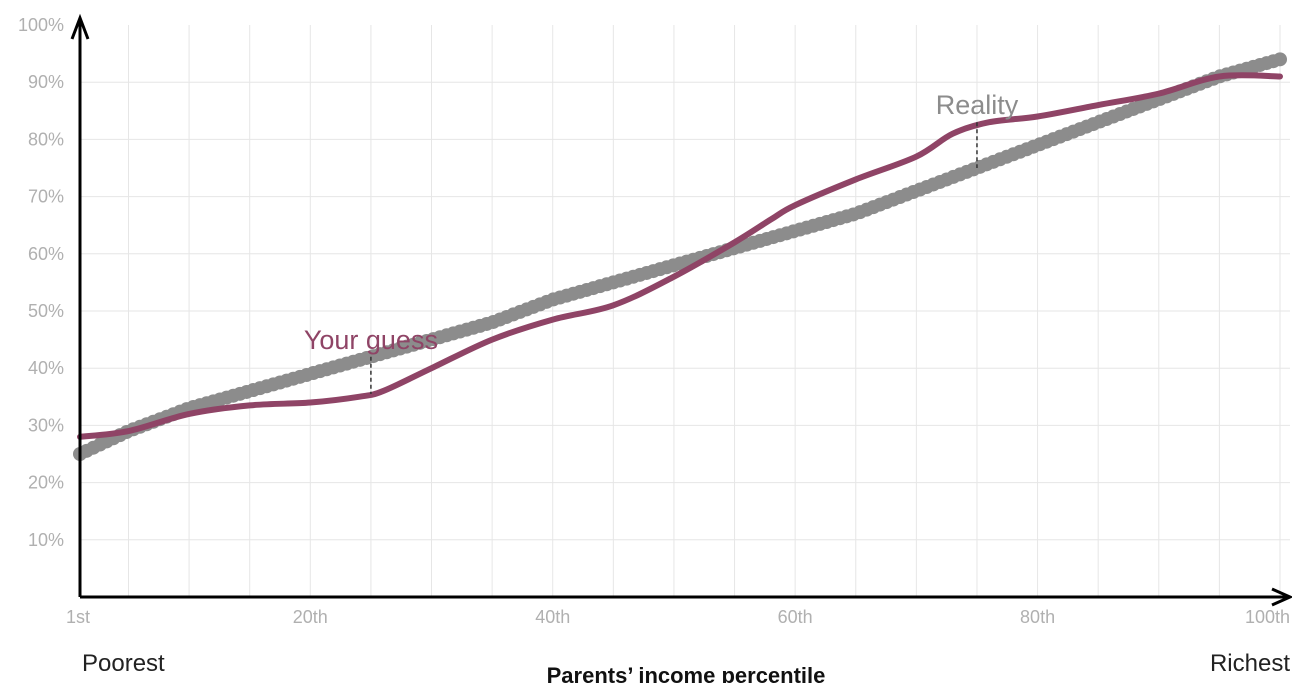 This screenshot has height=683, width=1292. I want to click on y-tick-label: 90%, so click(46, 82).